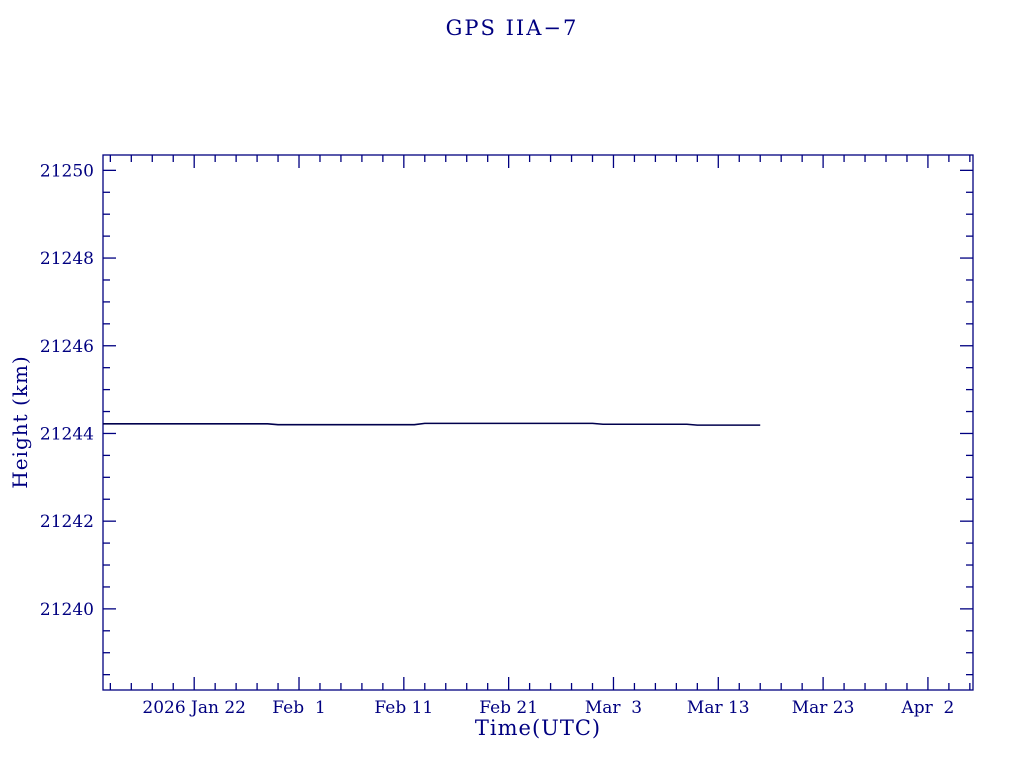  I want to click on svg-text: 21242, so click(67, 522).